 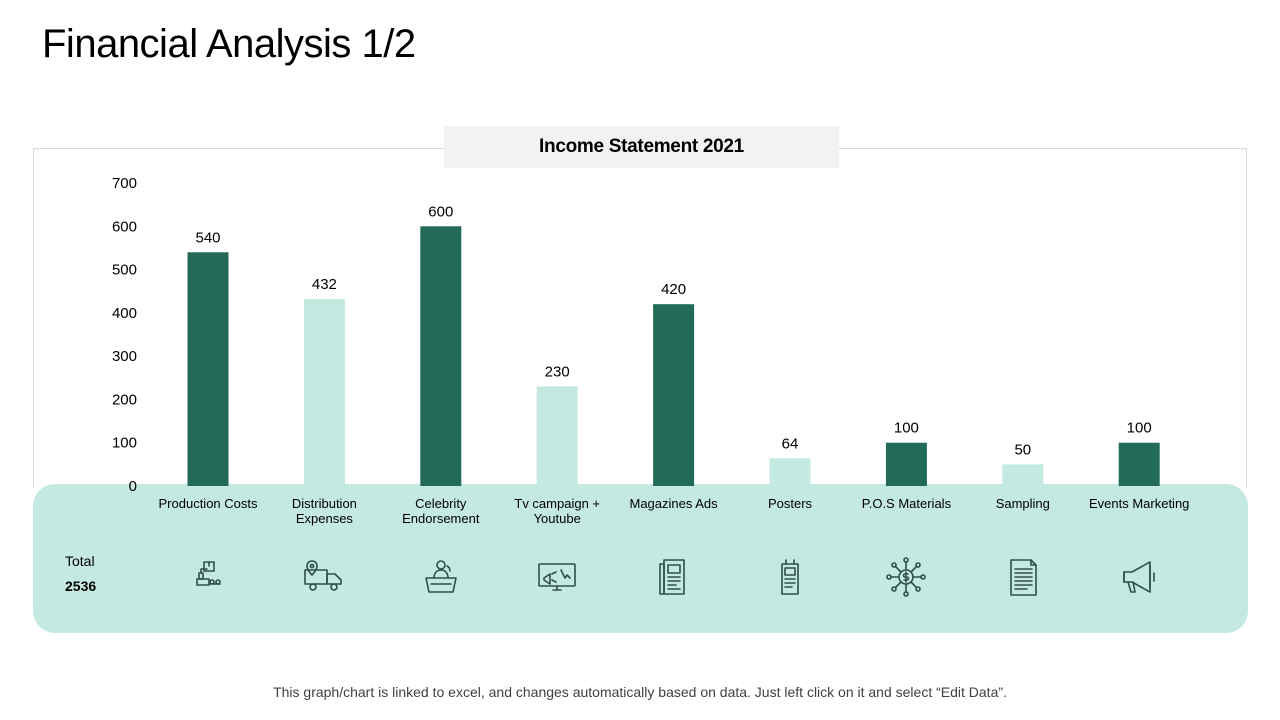 What do you see at coordinates (80, 561) in the screenshot?
I see `total-label: Total` at bounding box center [80, 561].